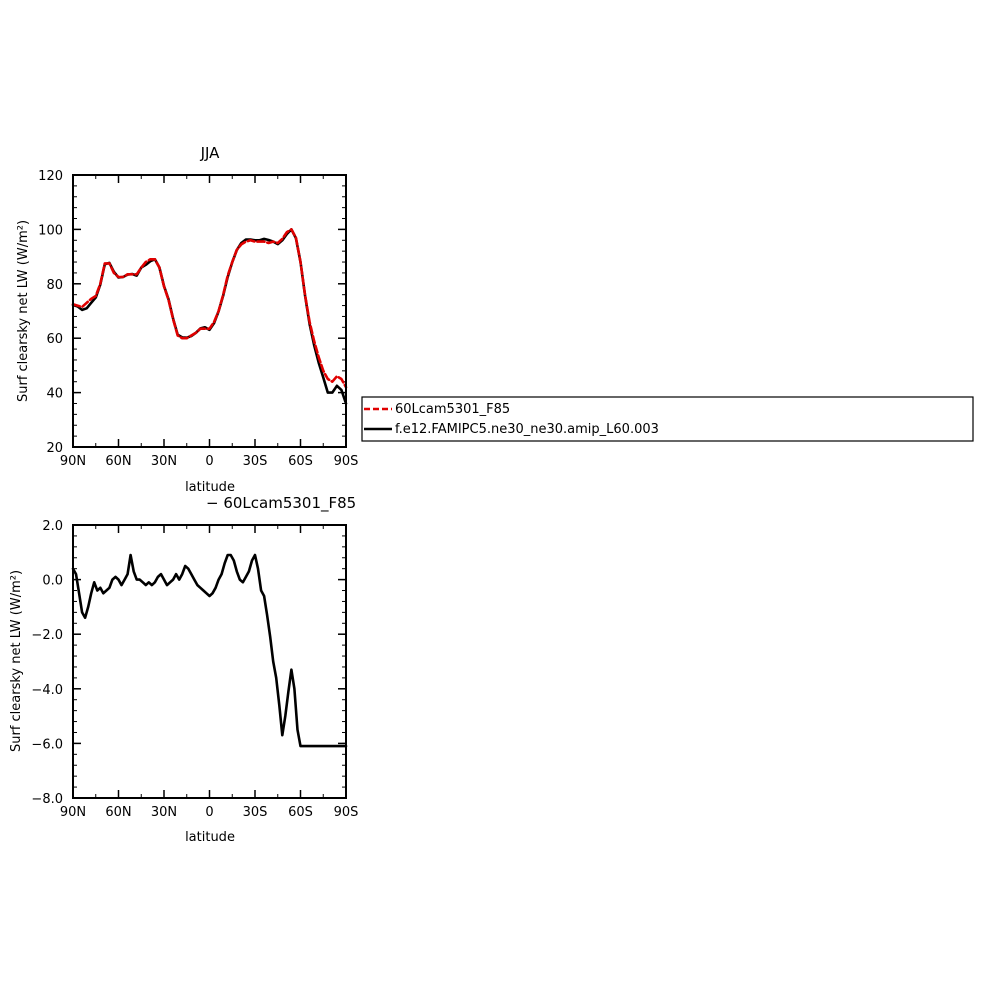 This screenshot has width=989, height=986. Describe the element at coordinates (47, 744) in the screenshot. I see `y-tick-label: −6.0` at that location.